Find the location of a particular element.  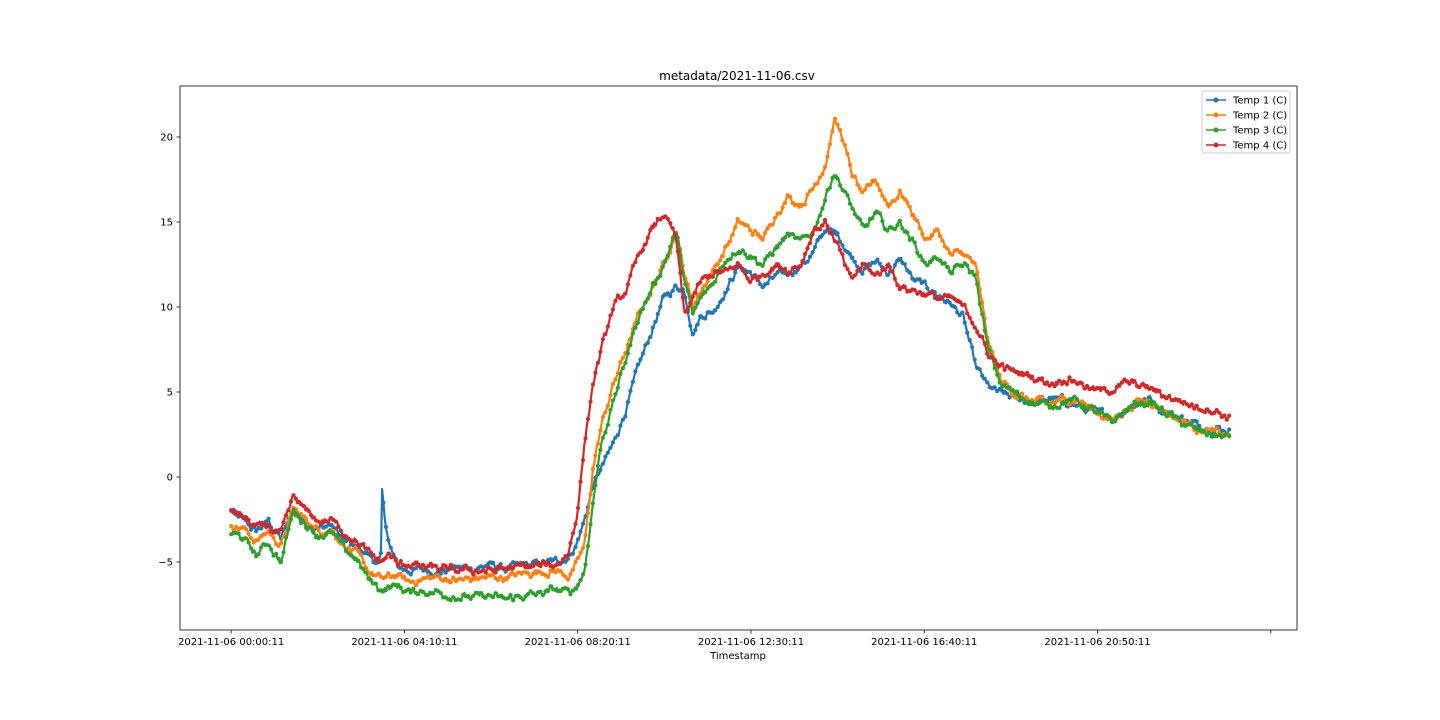

legend-marker is located at coordinates (1216, 100).